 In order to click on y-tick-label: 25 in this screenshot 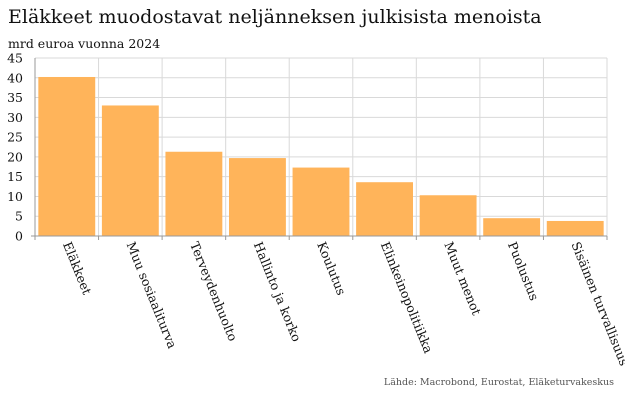, I will do `click(15, 137)`.